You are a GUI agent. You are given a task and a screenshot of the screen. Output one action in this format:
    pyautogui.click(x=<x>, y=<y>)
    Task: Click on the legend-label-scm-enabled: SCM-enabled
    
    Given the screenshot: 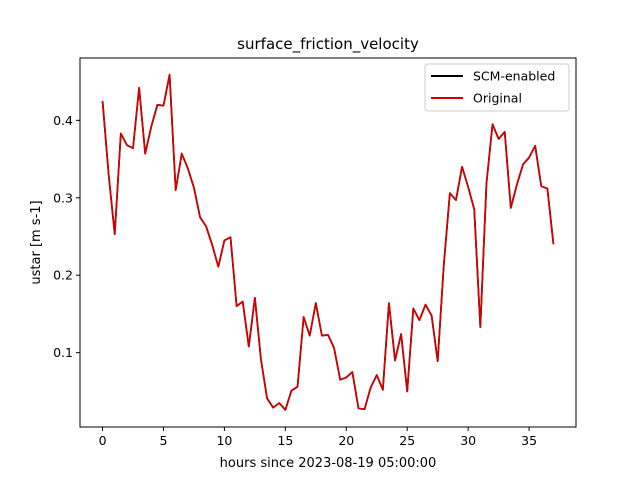 What is the action you would take?
    pyautogui.click(x=514, y=76)
    